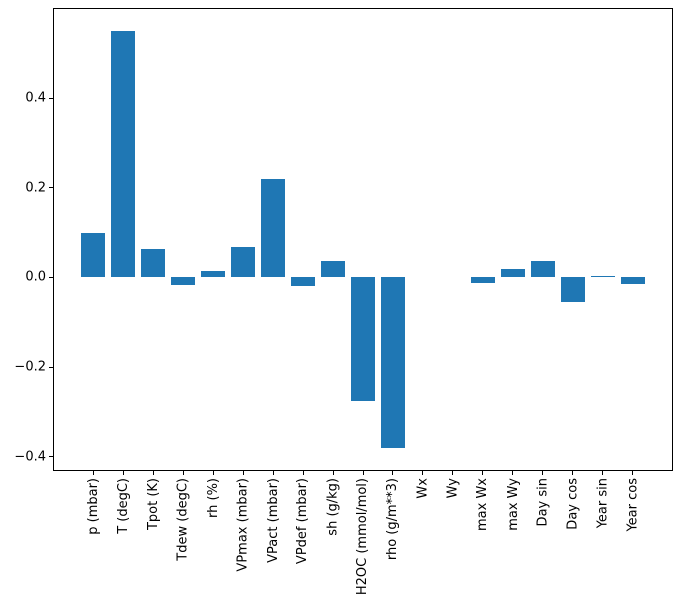  Describe the element at coordinates (633, 505) in the screenshot. I see `x-tick-label: Year cos` at that location.